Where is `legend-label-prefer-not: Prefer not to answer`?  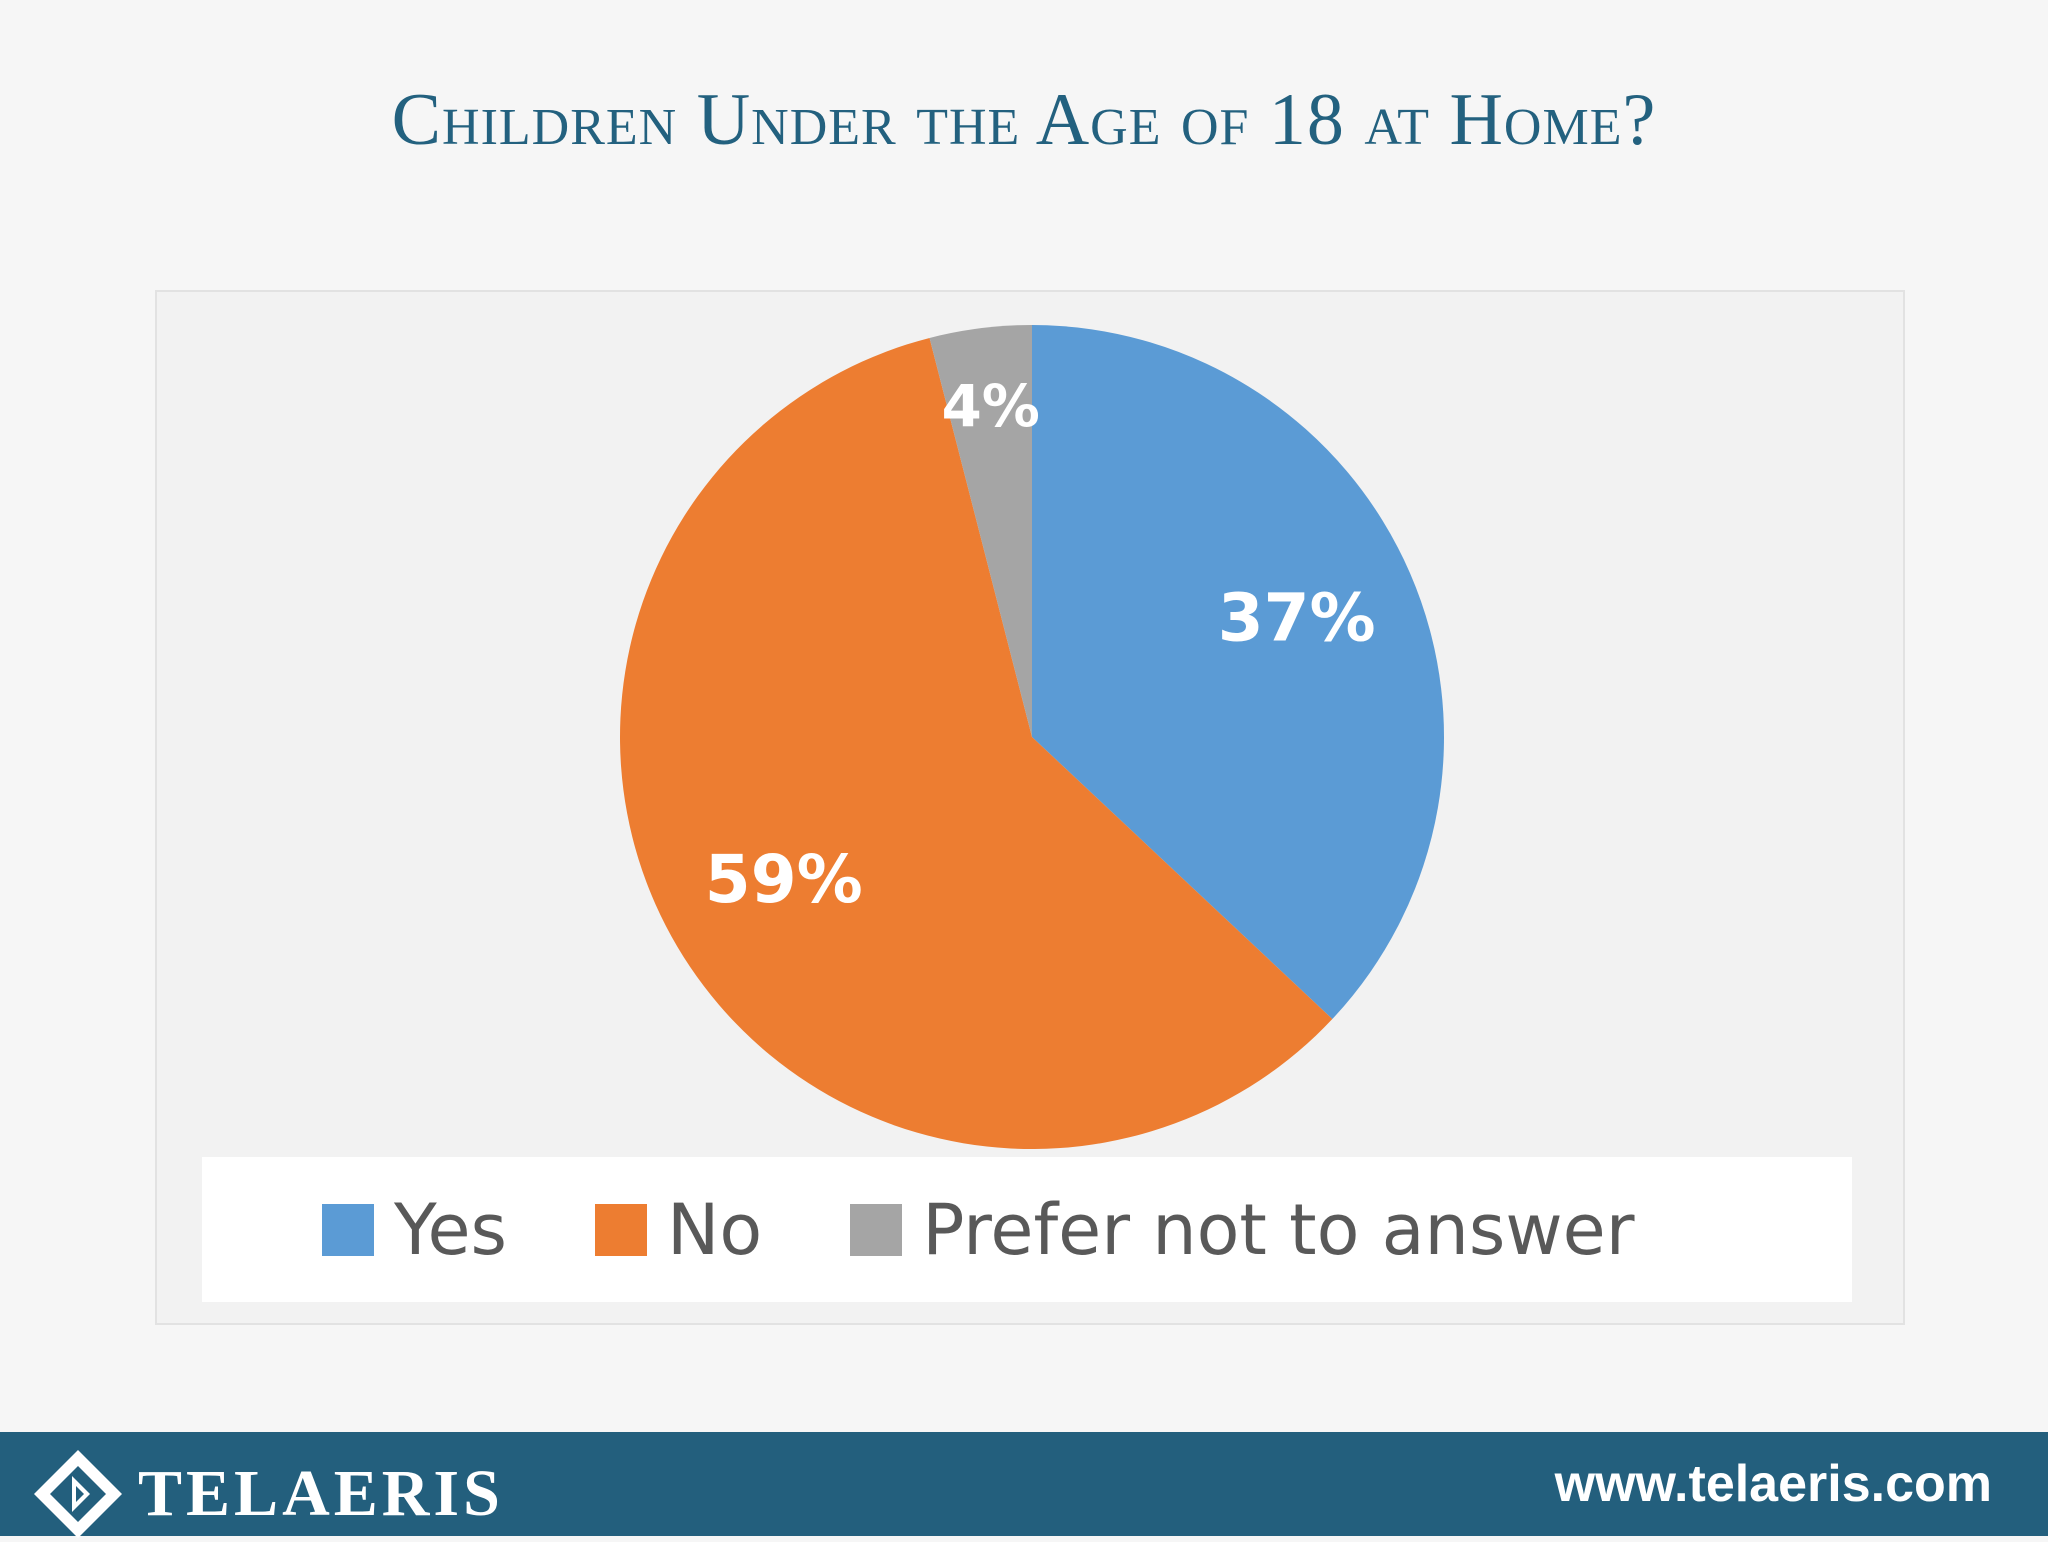 legend-label-prefer-not: Prefer not to answer is located at coordinates (1278, 1229).